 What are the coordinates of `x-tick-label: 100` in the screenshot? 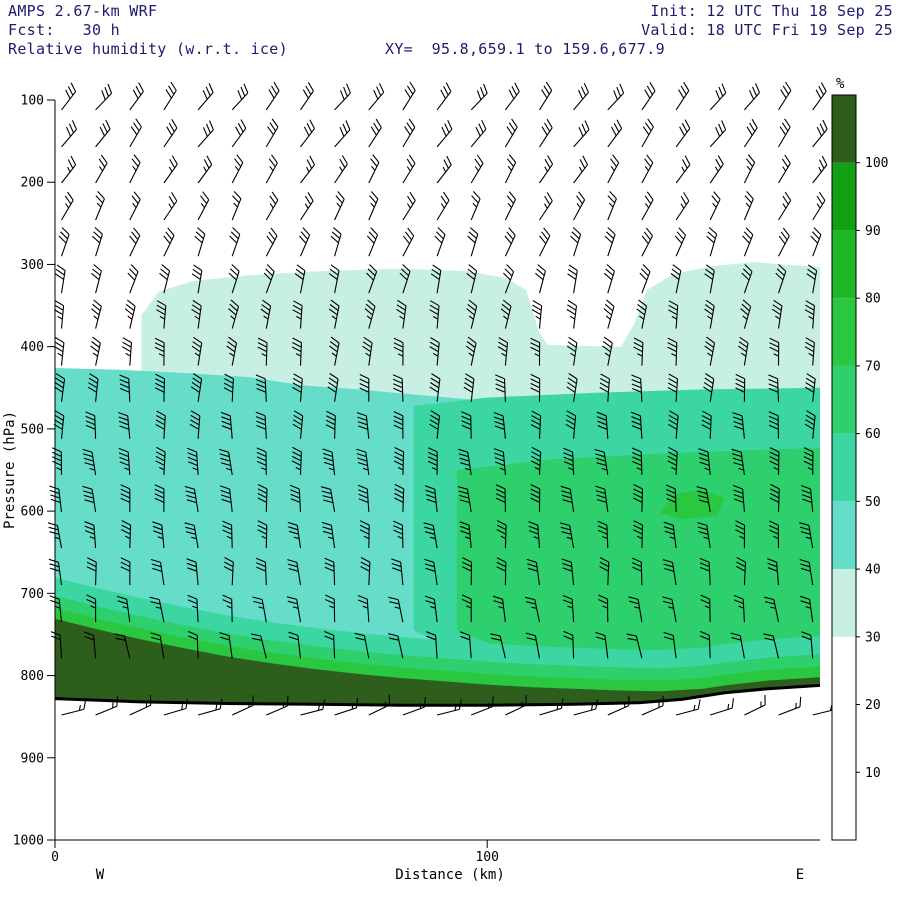 It's located at (486, 857).